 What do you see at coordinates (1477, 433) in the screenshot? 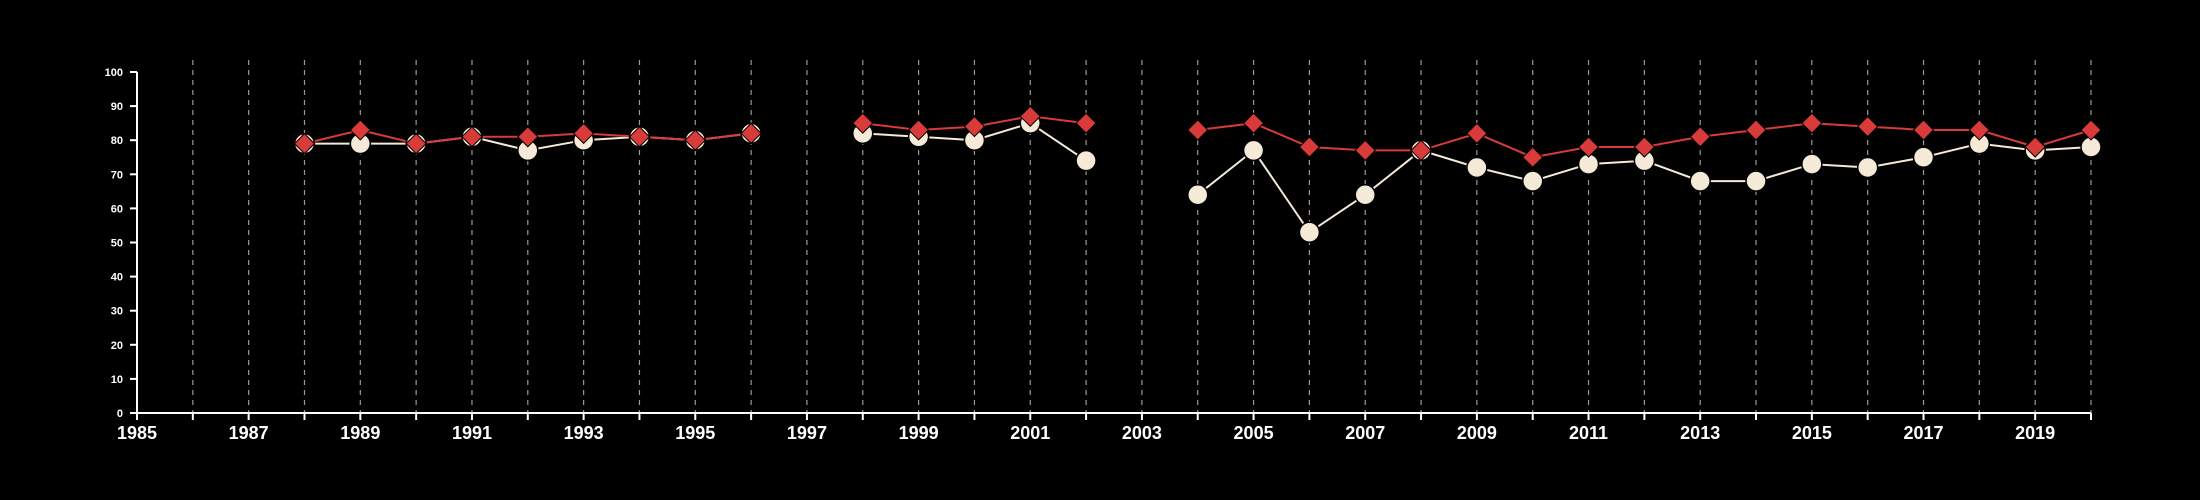
I see `x-tick-label: 2009` at bounding box center [1477, 433].